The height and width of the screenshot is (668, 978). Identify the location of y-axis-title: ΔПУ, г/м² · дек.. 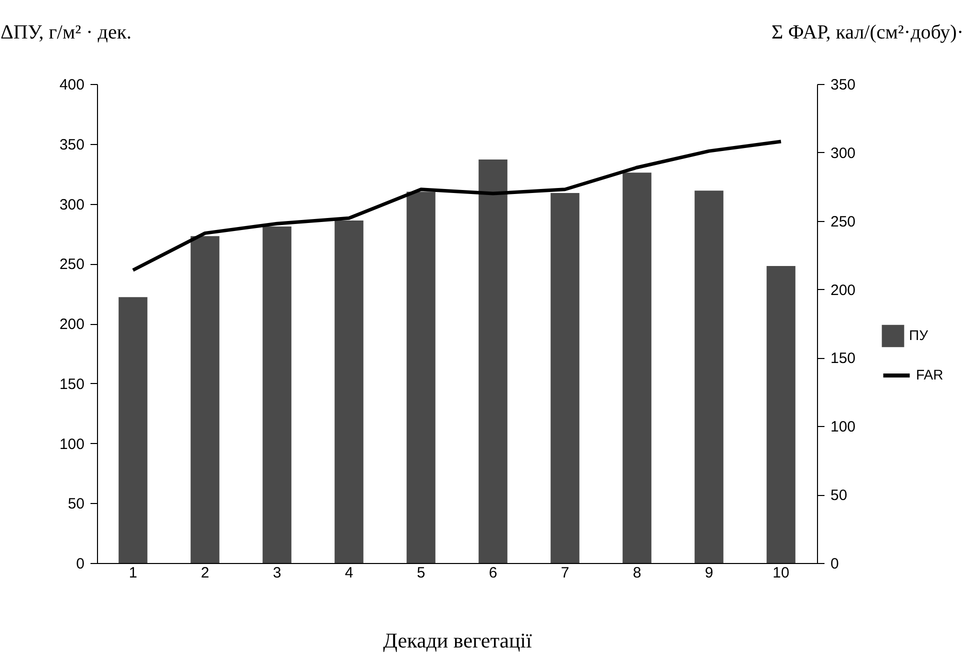
(66, 33).